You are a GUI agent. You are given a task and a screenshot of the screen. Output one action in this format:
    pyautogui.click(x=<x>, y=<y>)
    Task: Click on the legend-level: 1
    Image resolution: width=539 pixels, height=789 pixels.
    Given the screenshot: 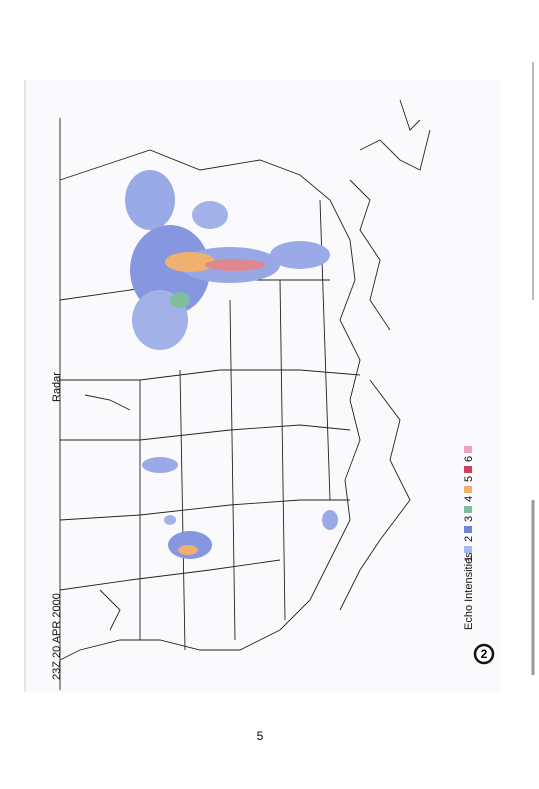 What is the action you would take?
    pyautogui.click(x=469, y=559)
    